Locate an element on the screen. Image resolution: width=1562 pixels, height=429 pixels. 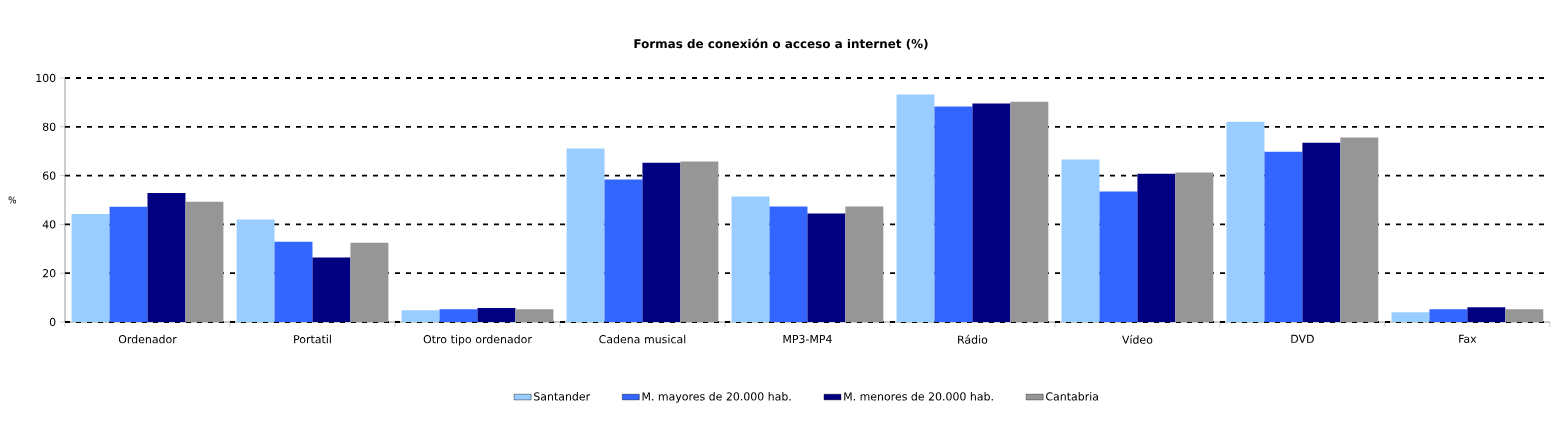
x-tick-label: Fax is located at coordinates (1468, 338).